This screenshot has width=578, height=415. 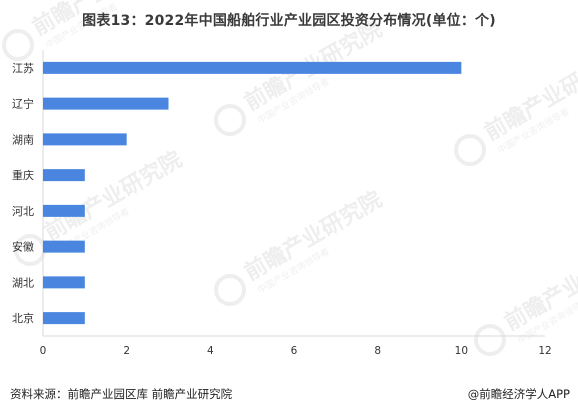 What do you see at coordinates (210, 351) in the screenshot?
I see `x-tick-label: 4` at bounding box center [210, 351].